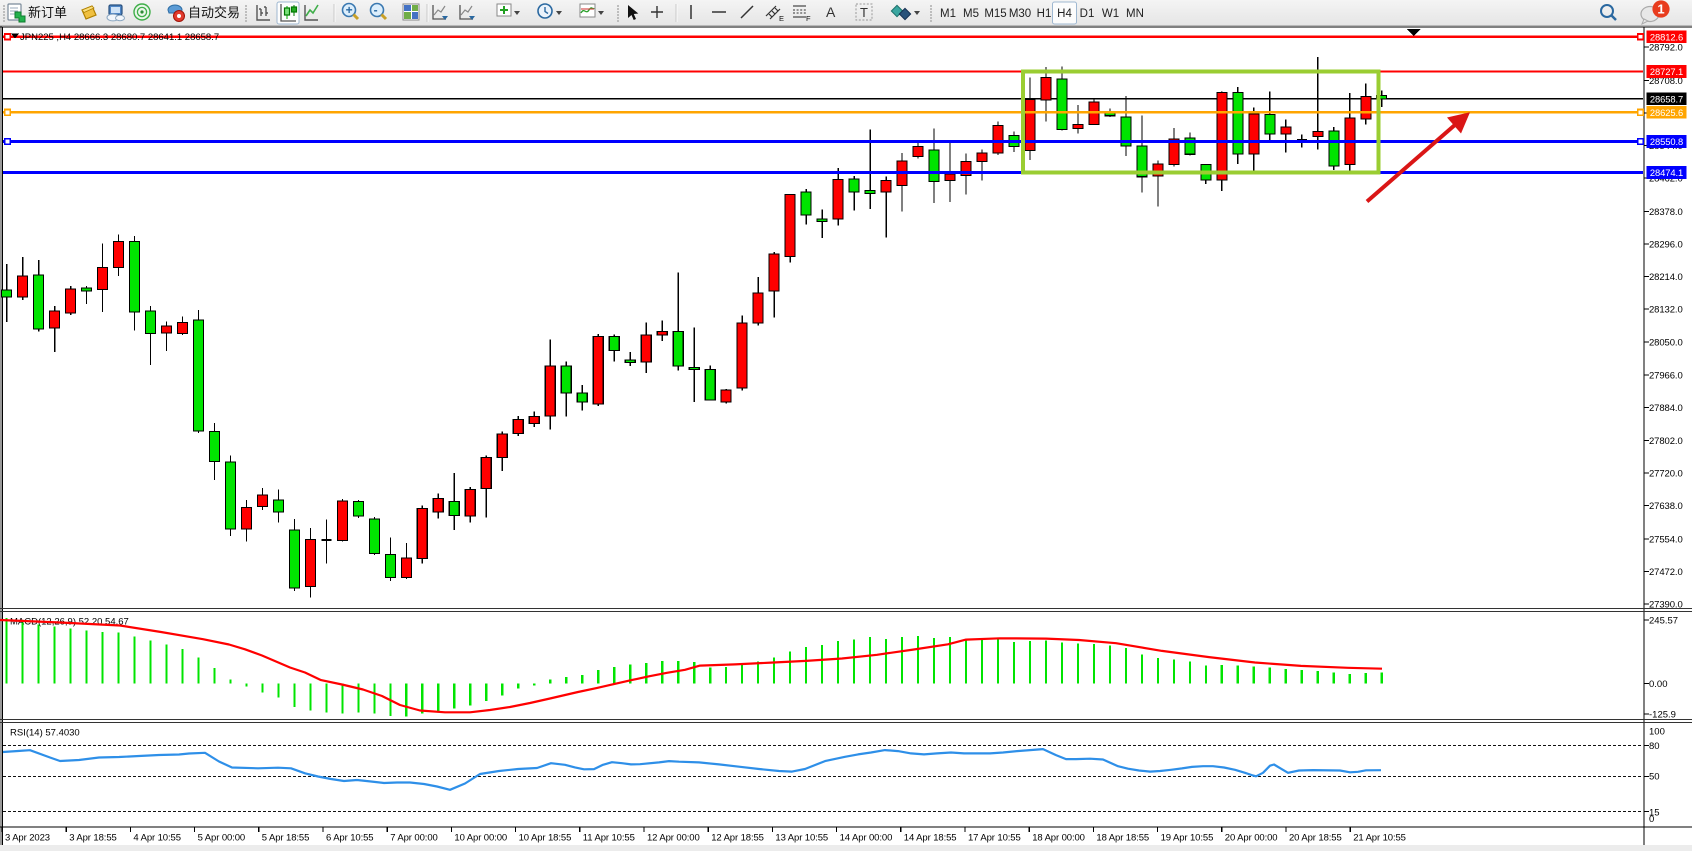  I want to click on svg-text: E, so click(781, 18).